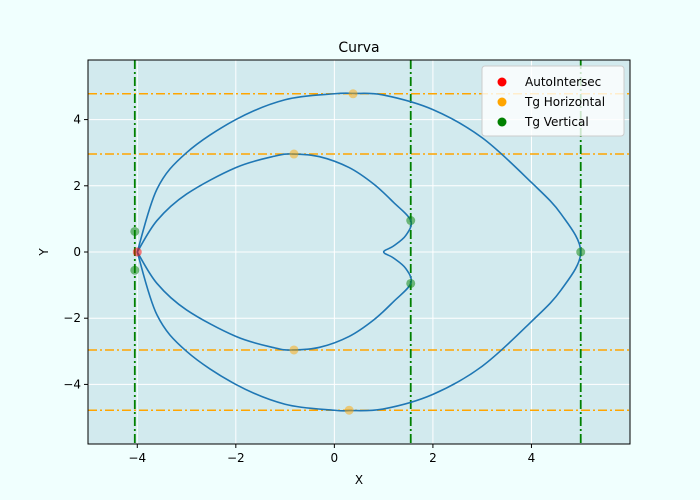  I want to click on y-tick-label: −4, so click(72, 384).